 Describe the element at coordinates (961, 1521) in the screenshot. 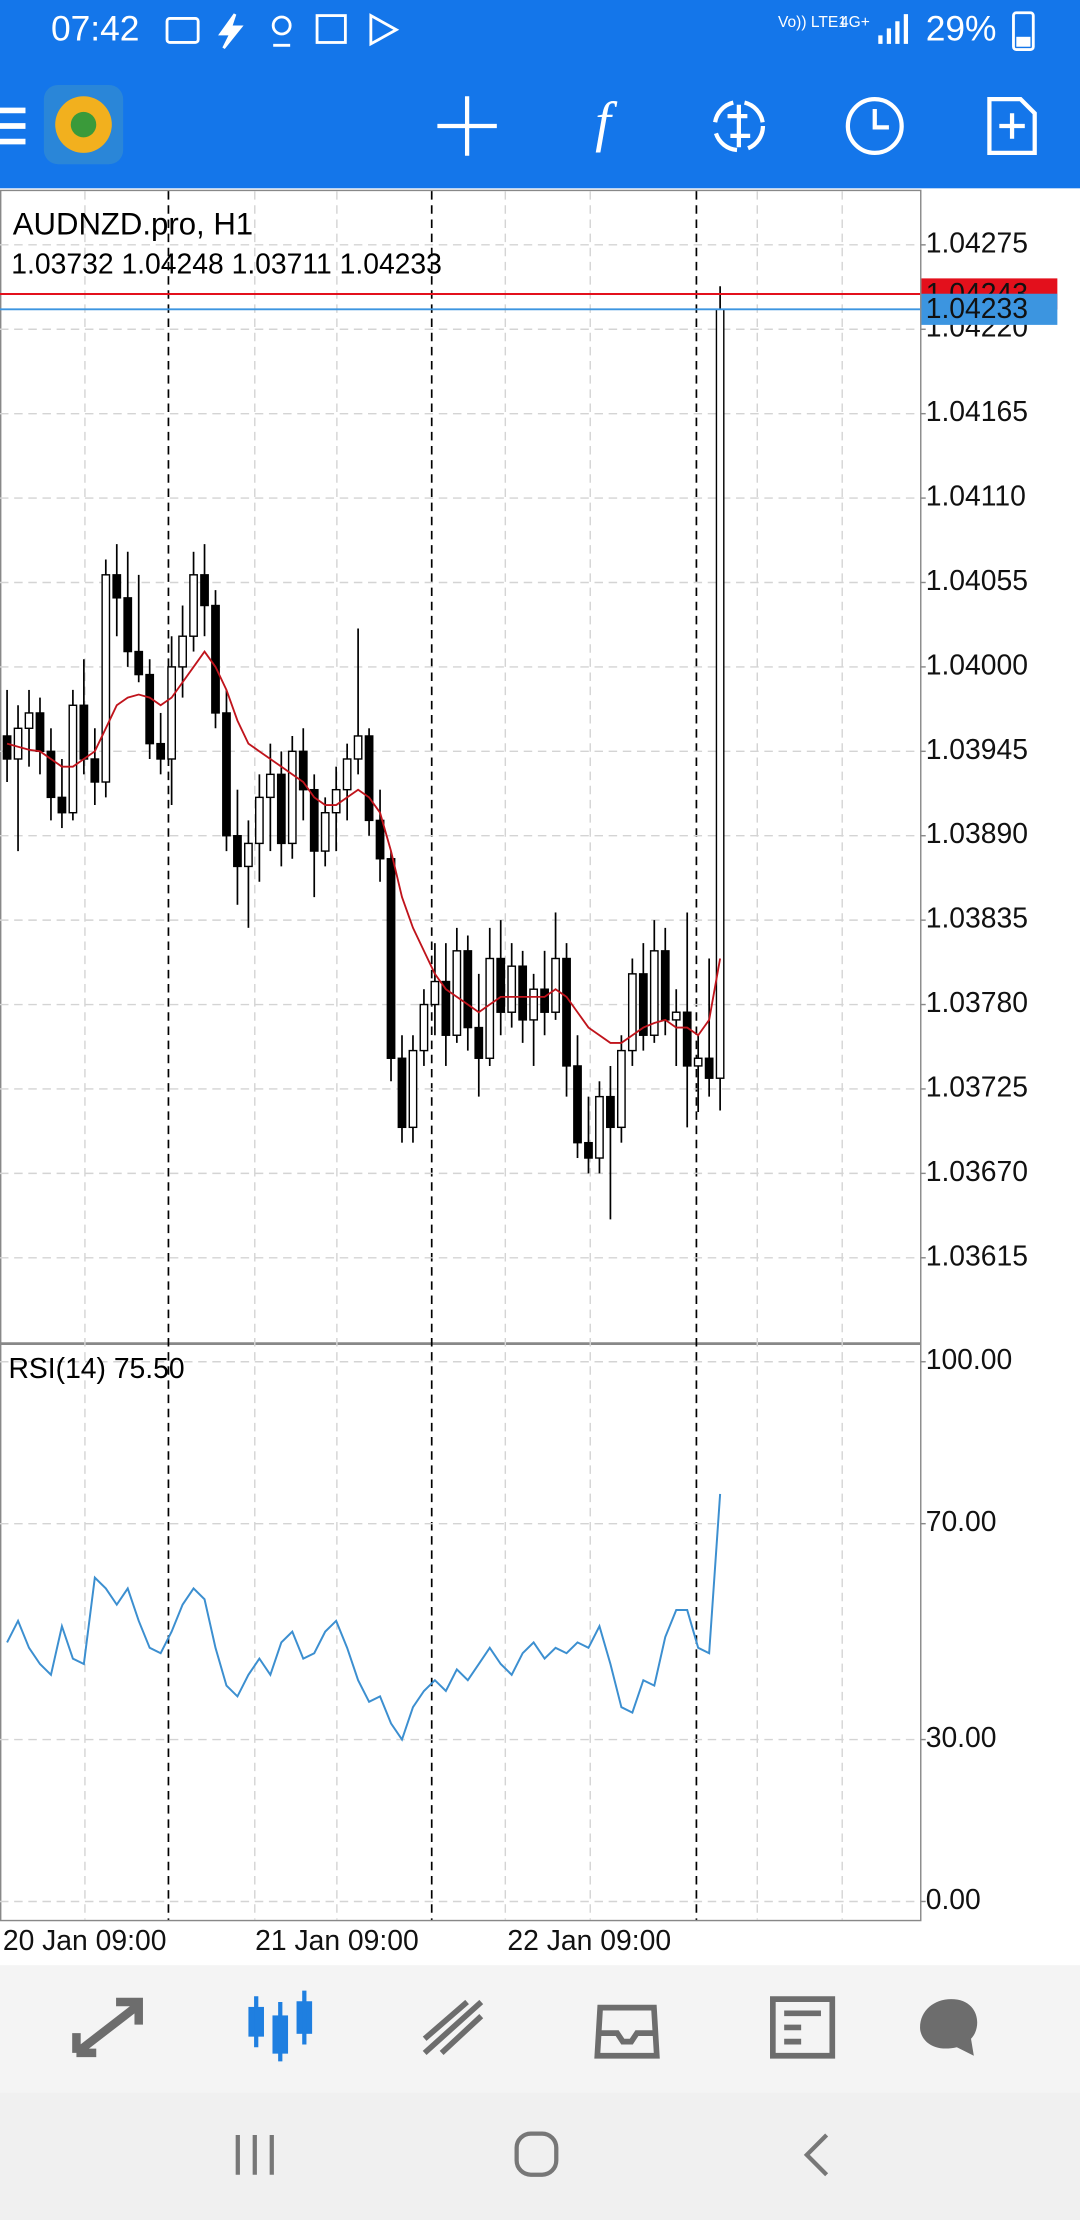

I see `y-tick-label: 70.00` at that location.